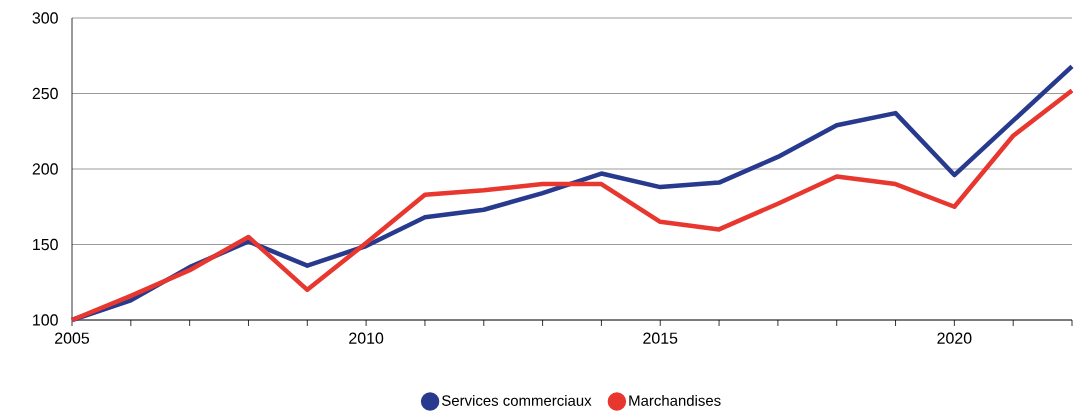  I want to click on x-tick-label: 2010, so click(366, 338).